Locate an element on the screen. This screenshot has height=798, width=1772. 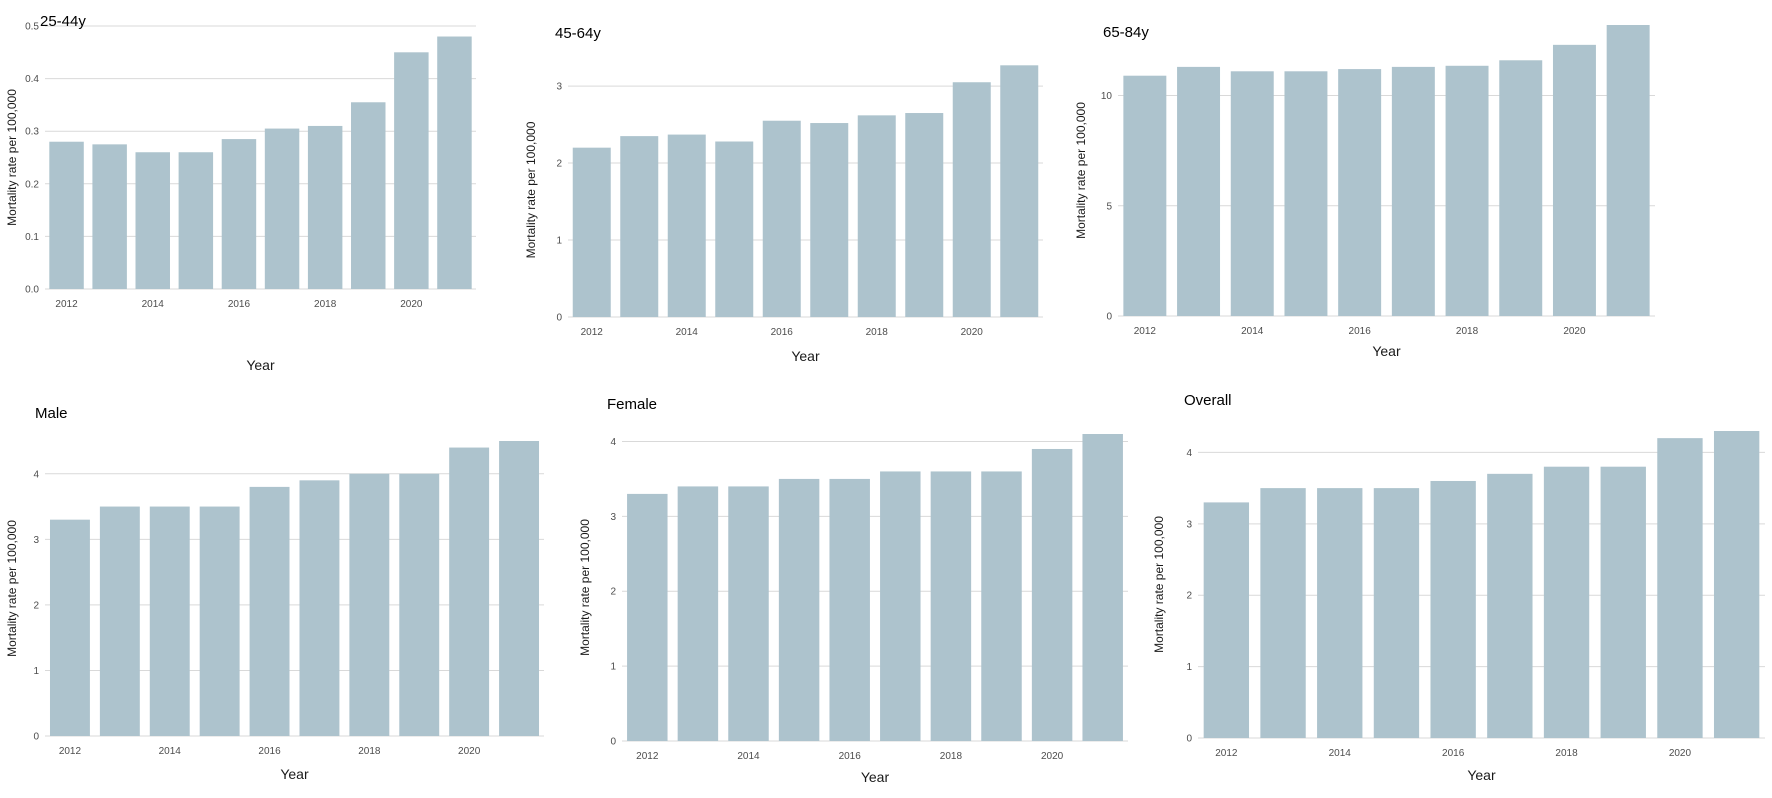
chart-title: 45-64y is located at coordinates (578, 33).